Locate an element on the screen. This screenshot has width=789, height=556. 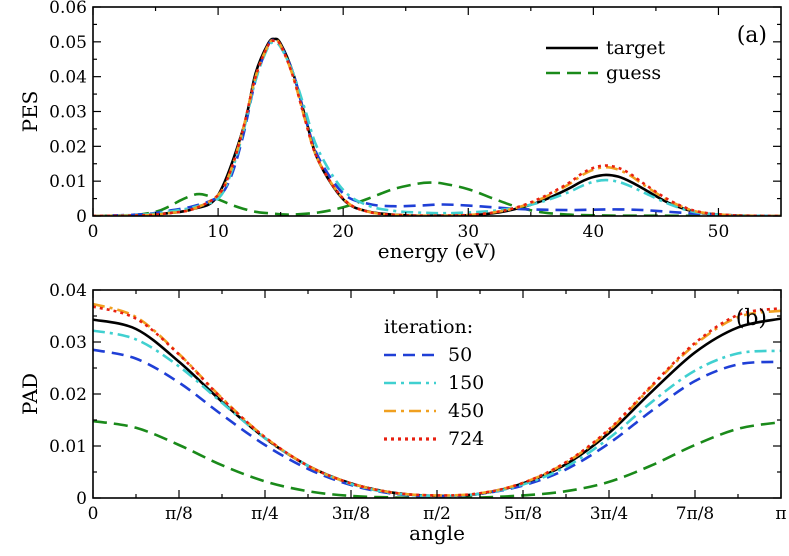
x-tick-label: 7π/8 is located at coordinates (695, 514).